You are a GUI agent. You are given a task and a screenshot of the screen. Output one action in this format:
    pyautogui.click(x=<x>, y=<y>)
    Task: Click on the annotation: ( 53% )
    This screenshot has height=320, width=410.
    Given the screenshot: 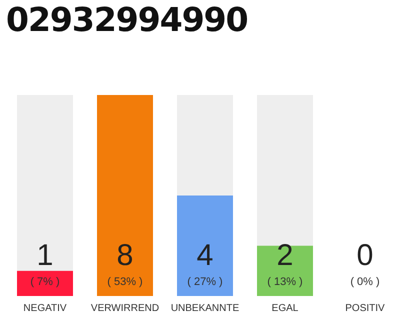 What is the action you would take?
    pyautogui.click(x=125, y=282)
    